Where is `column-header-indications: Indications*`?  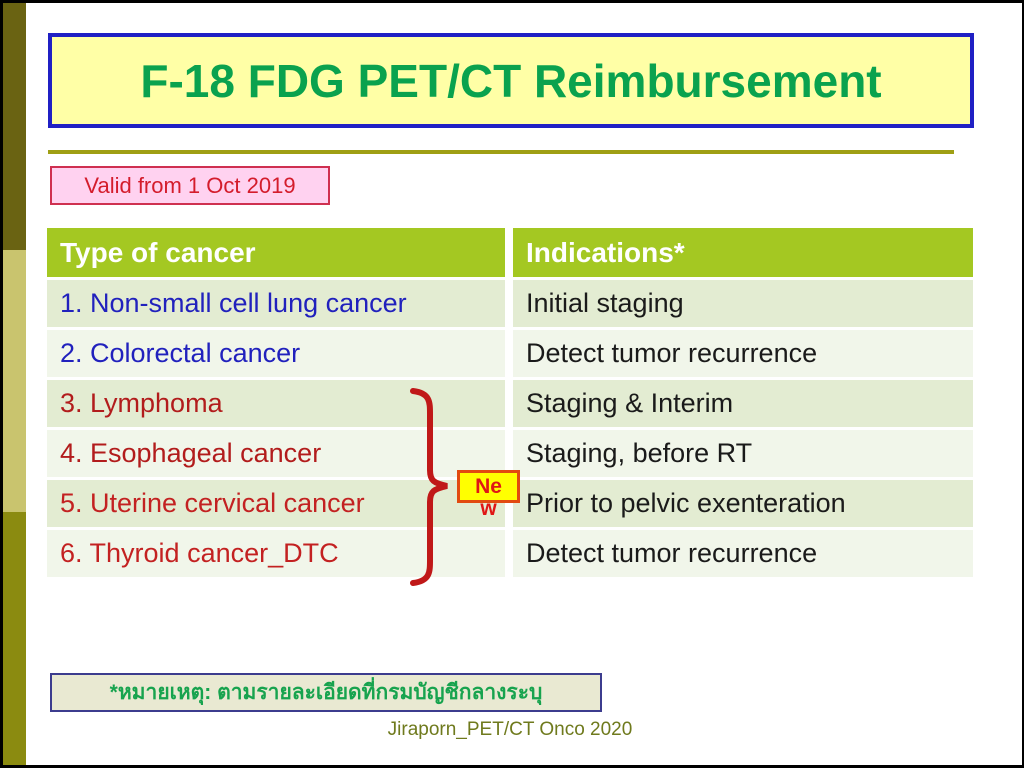 column-header-indications: Indications* is located at coordinates (743, 252).